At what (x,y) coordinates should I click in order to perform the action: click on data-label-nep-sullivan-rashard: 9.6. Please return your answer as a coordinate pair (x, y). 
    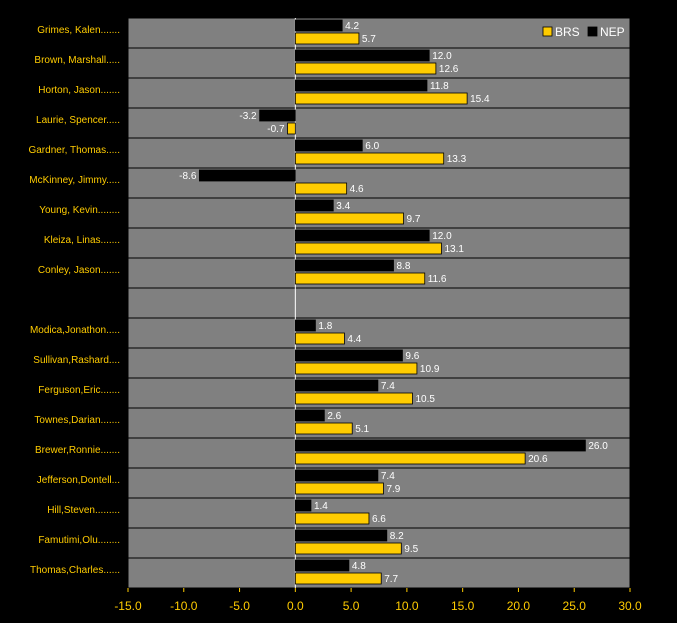
    Looking at the image, I should click on (412, 356).